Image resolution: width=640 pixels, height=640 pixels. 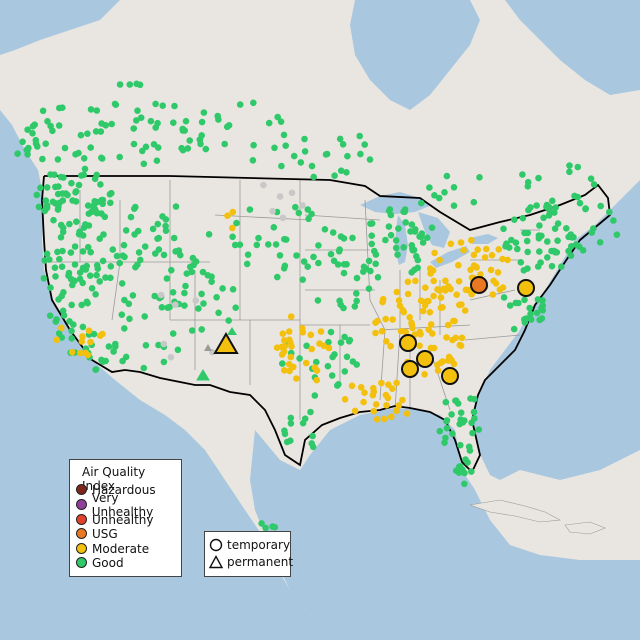 What do you see at coordinates (226, 343) in the screenshot?
I see `moderate-permanent-monitor` at bounding box center [226, 343].